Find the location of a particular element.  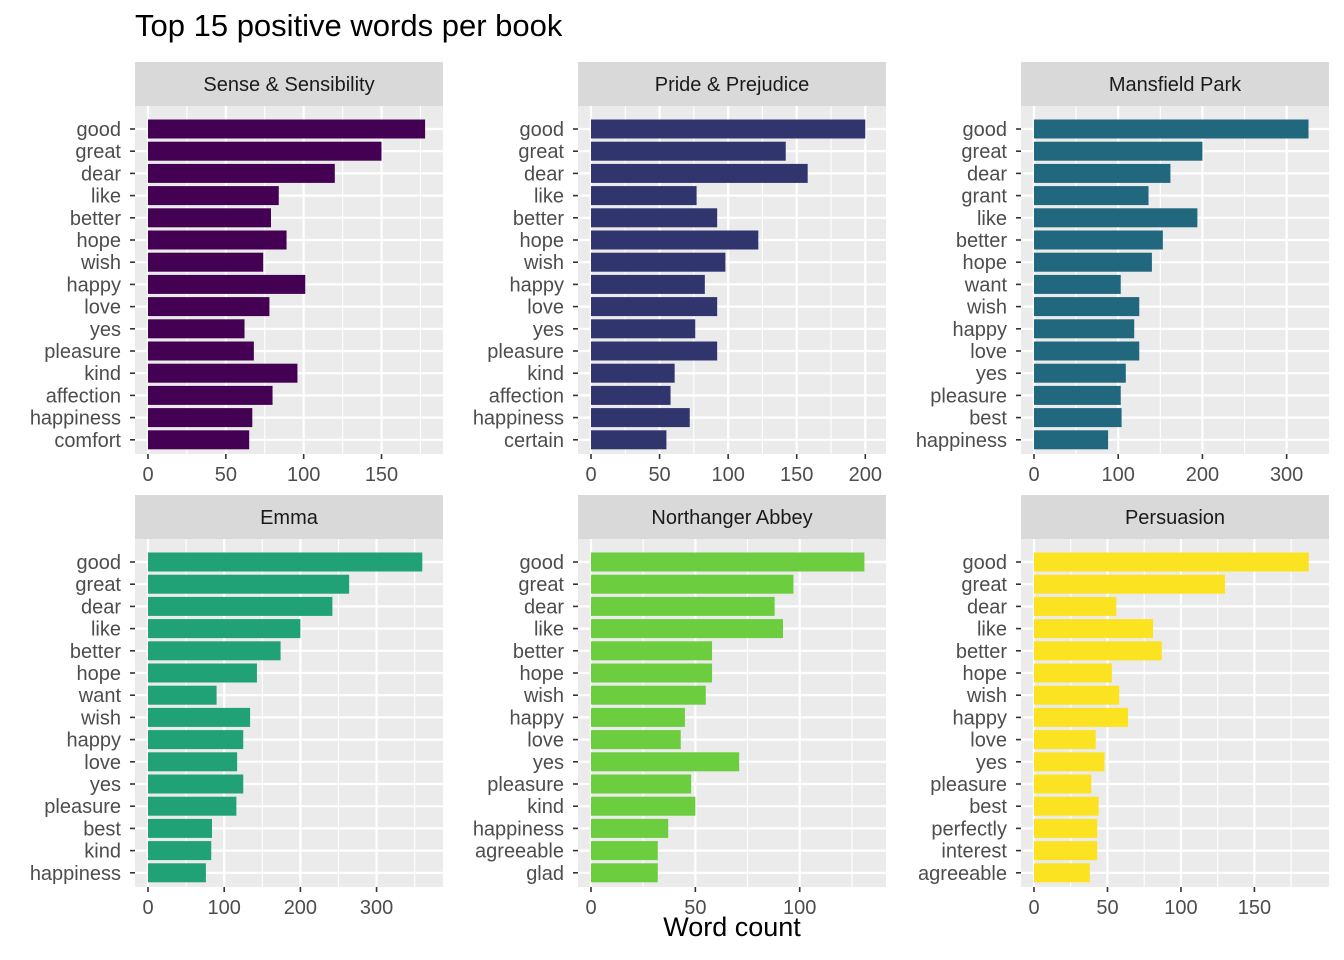

bar-glad is located at coordinates (624, 873).